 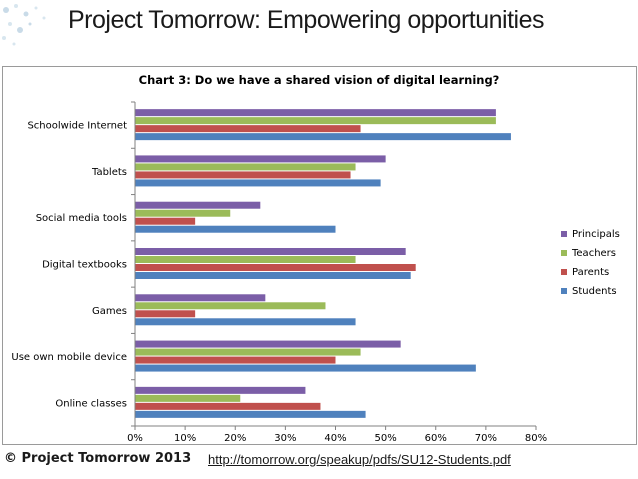 I want to click on x-tick-label: 60%, so click(x=436, y=438).